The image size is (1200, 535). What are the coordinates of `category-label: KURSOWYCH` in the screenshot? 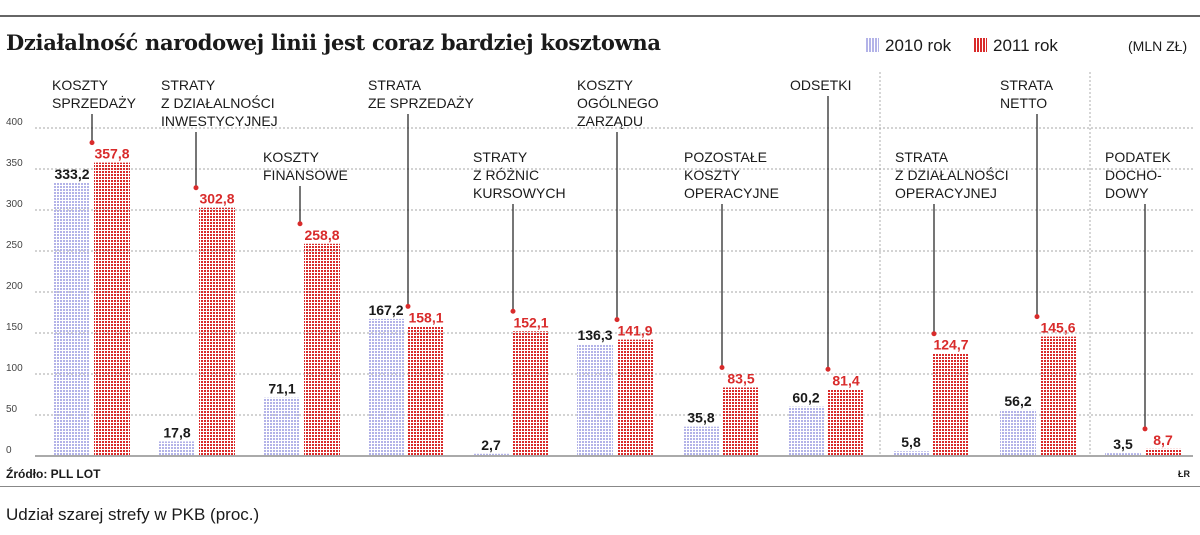 It's located at (519, 193).